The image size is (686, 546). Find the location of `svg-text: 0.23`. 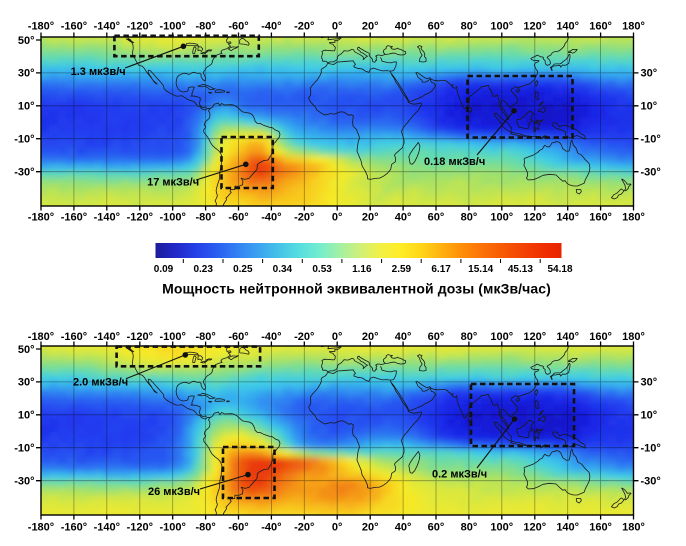

svg-text: 0.23 is located at coordinates (203, 269).